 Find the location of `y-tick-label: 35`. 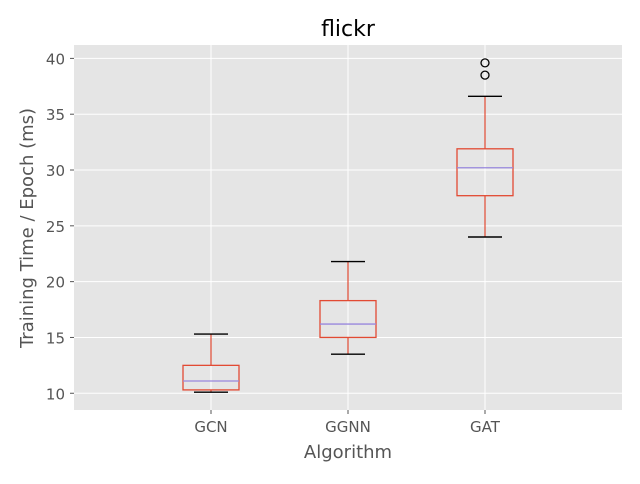

y-tick-label: 35 is located at coordinates (55, 115).